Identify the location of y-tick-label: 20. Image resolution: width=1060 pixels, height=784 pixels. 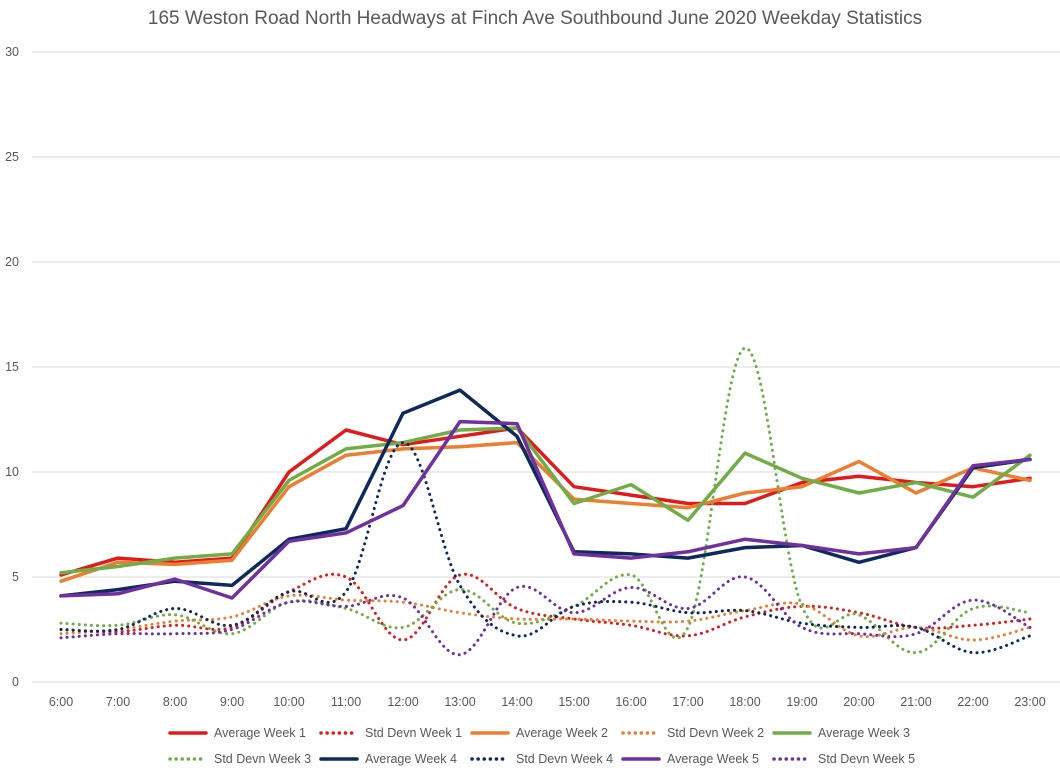
(12, 262).